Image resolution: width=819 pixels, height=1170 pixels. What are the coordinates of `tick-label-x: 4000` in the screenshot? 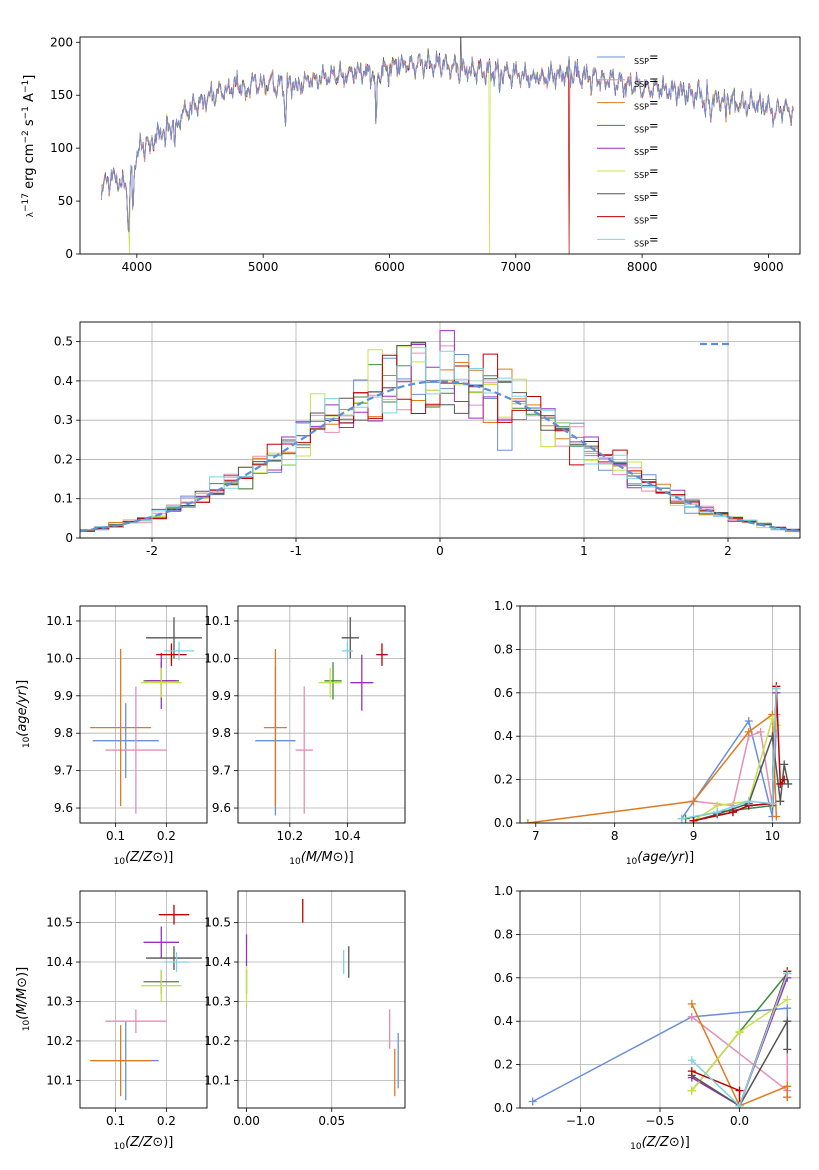 It's located at (137, 267).